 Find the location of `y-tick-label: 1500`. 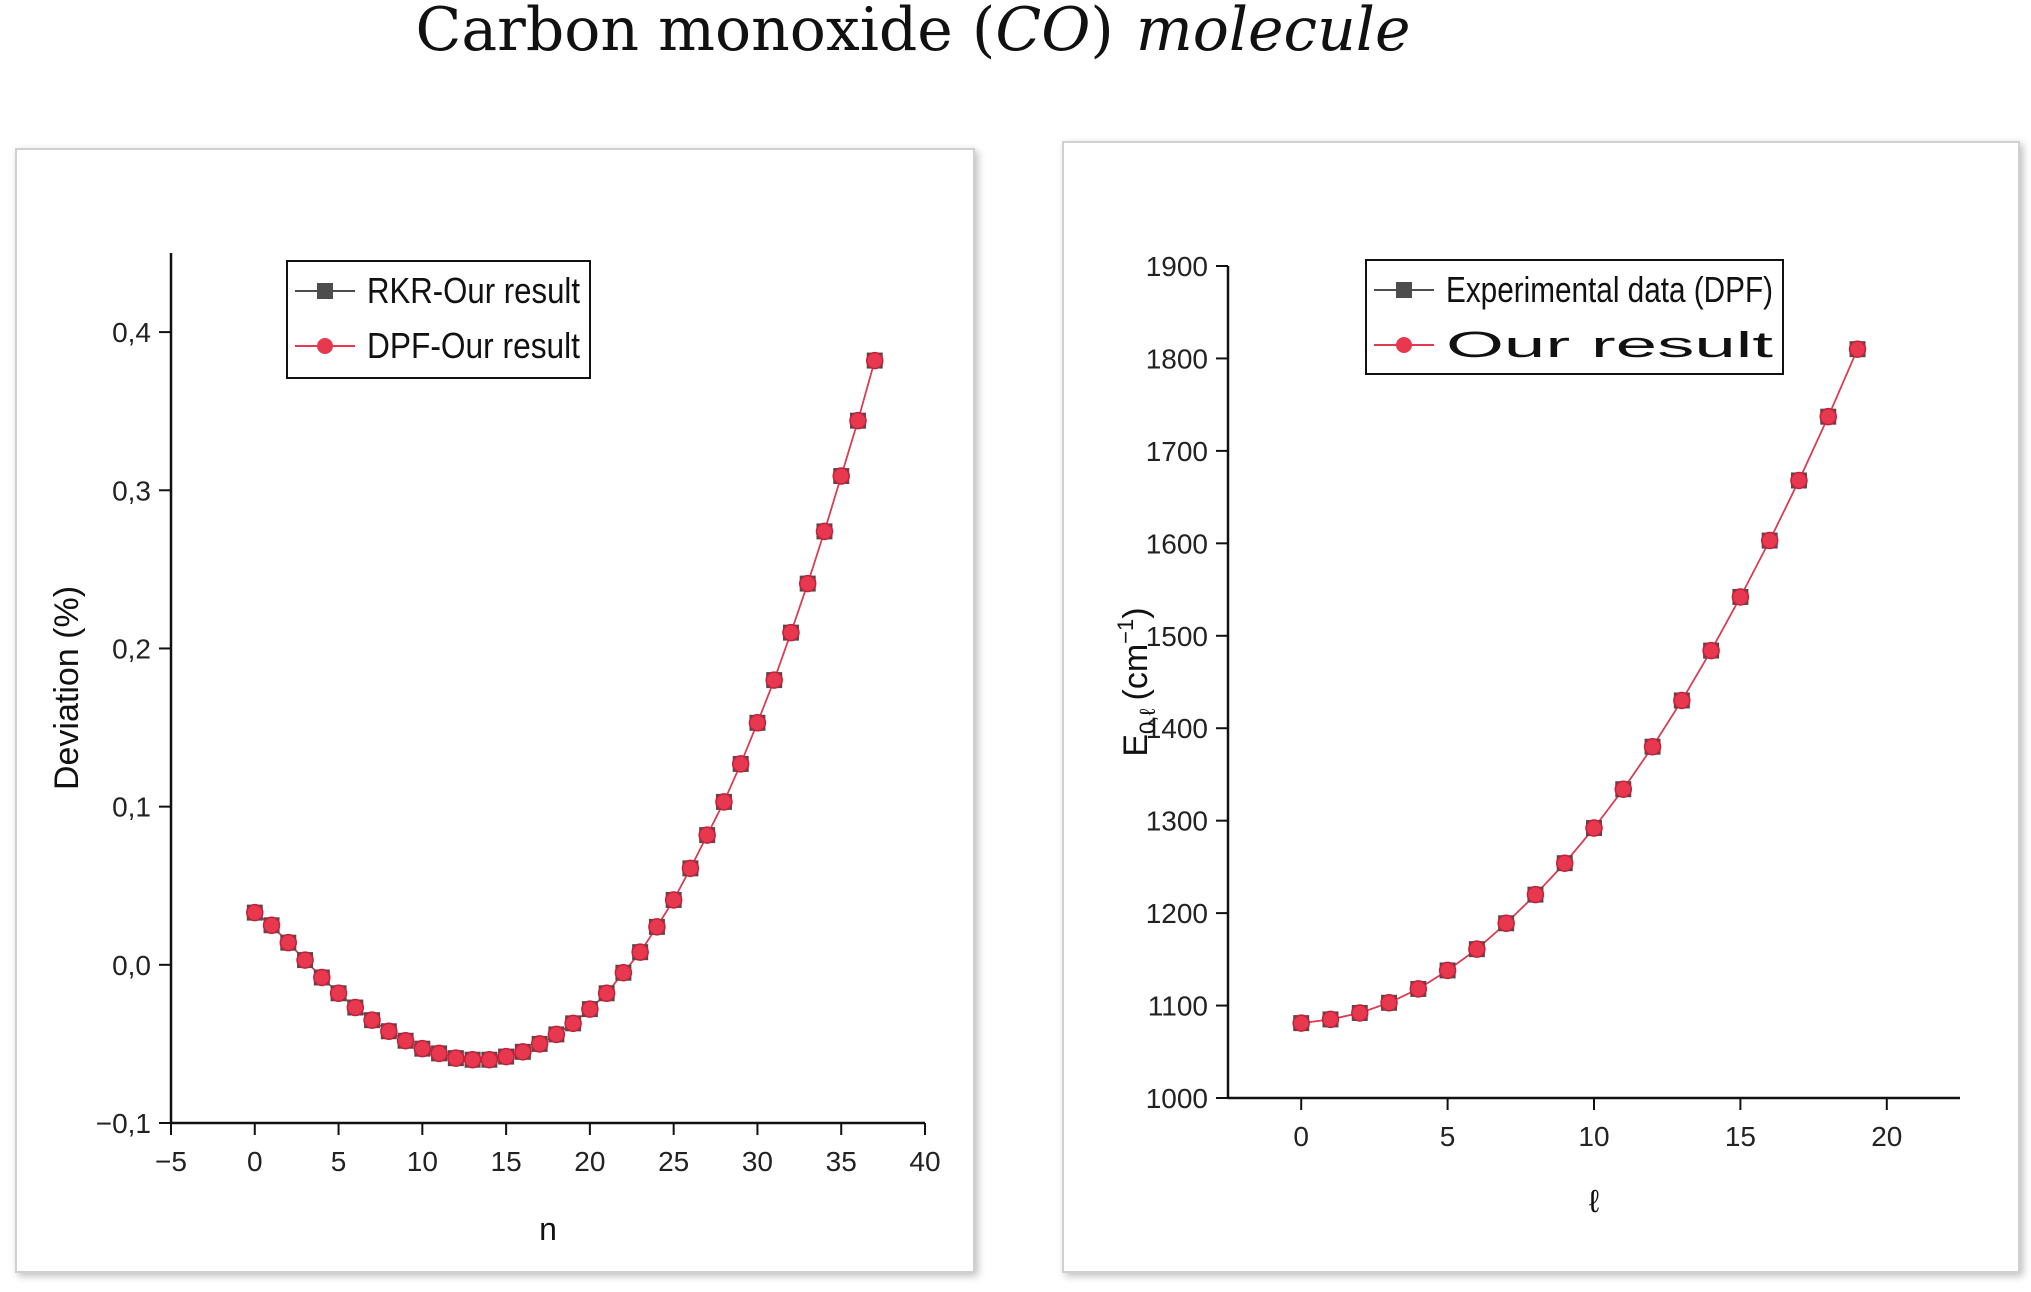

y-tick-label: 1500 is located at coordinates (1177, 636).